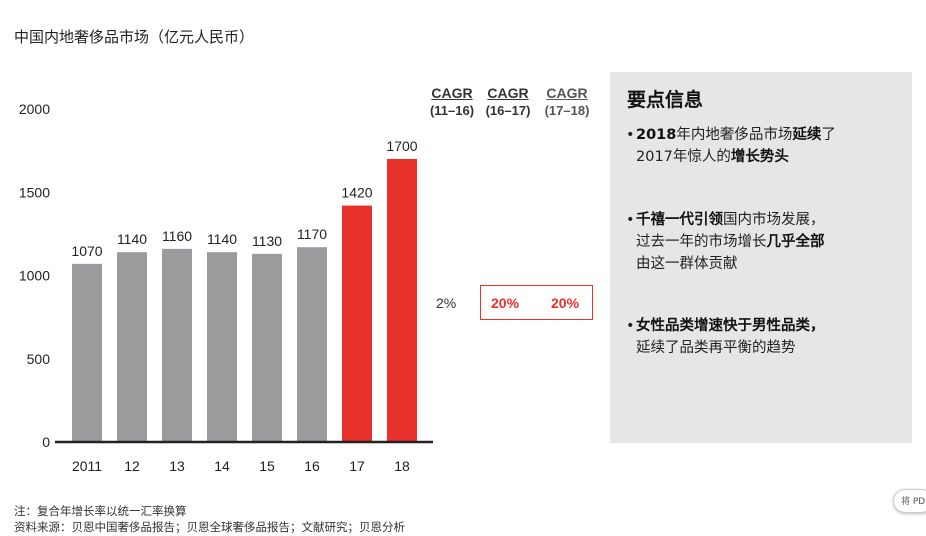  Describe the element at coordinates (731, 146) in the screenshot. I see `key-point-1: •2018年内地奢侈品市场延续了 2017年惊人的增长势头` at that location.